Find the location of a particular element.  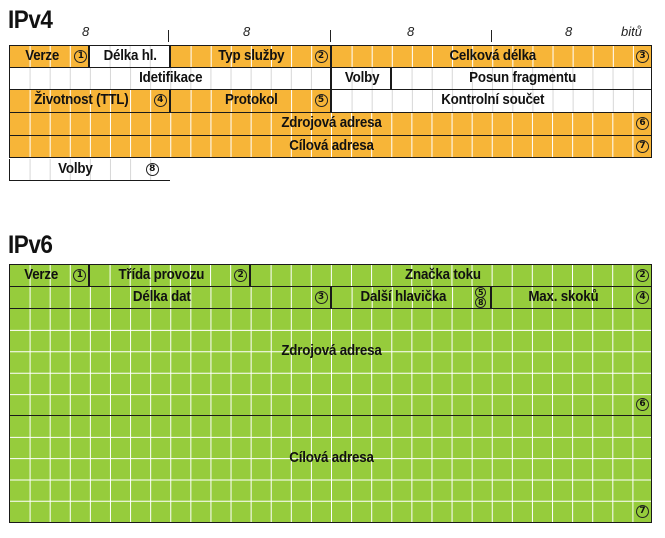

ipv4-field: Životnost (TTL) 4 is located at coordinates (89, 102).